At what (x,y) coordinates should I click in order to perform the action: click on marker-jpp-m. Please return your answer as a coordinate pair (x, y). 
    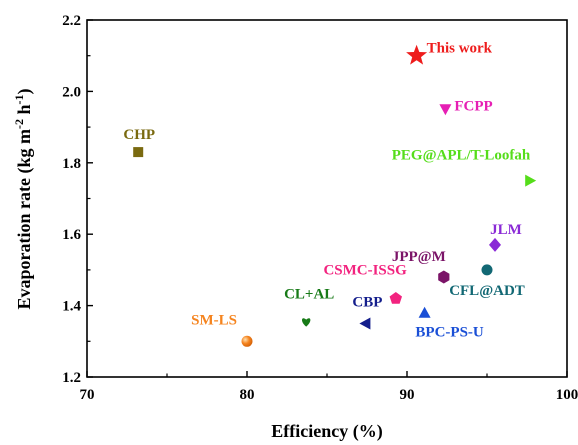
    Looking at the image, I should click on (444, 277).